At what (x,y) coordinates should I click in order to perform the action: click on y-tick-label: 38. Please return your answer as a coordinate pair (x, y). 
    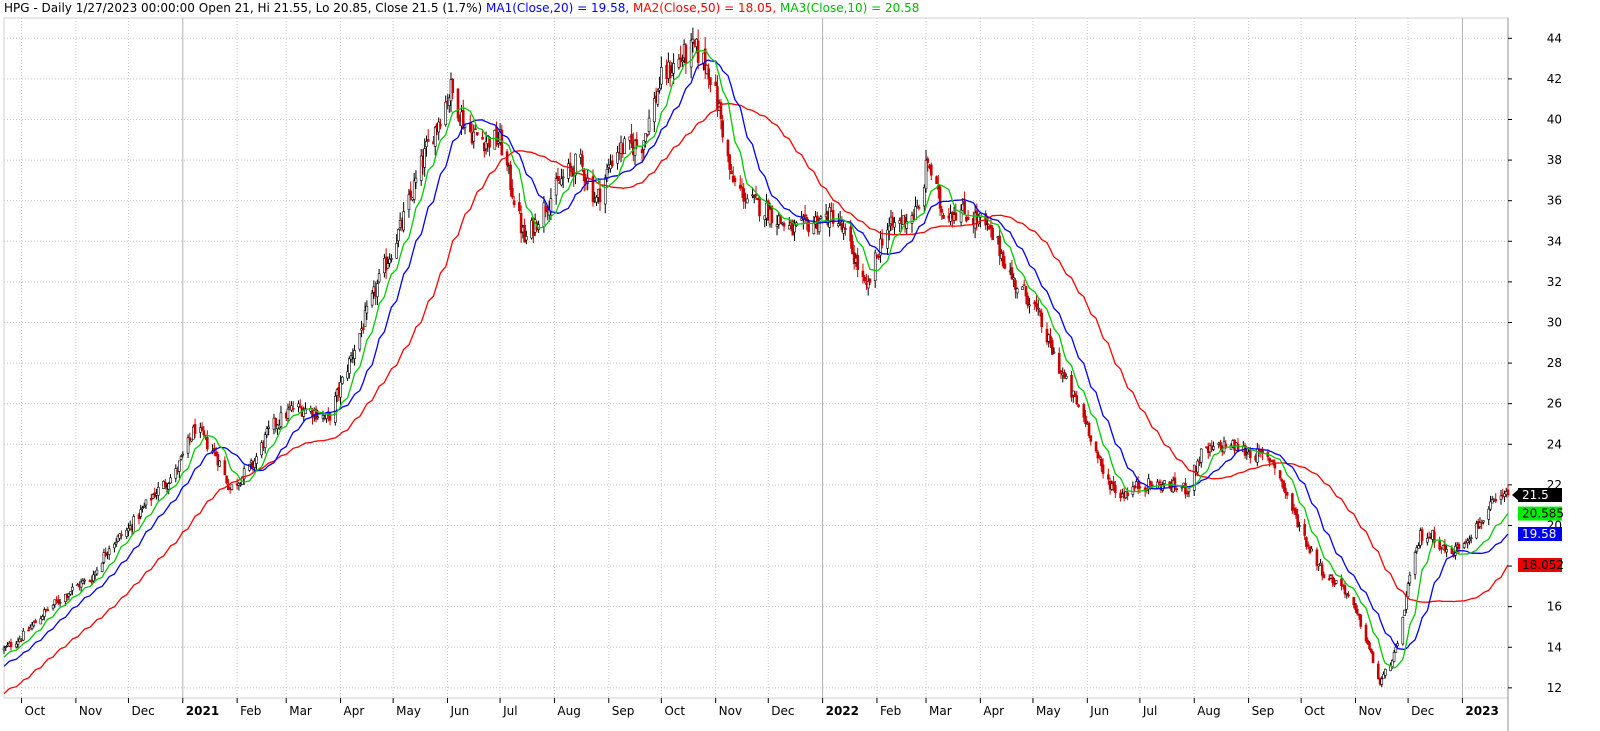
    Looking at the image, I should click on (1554, 160).